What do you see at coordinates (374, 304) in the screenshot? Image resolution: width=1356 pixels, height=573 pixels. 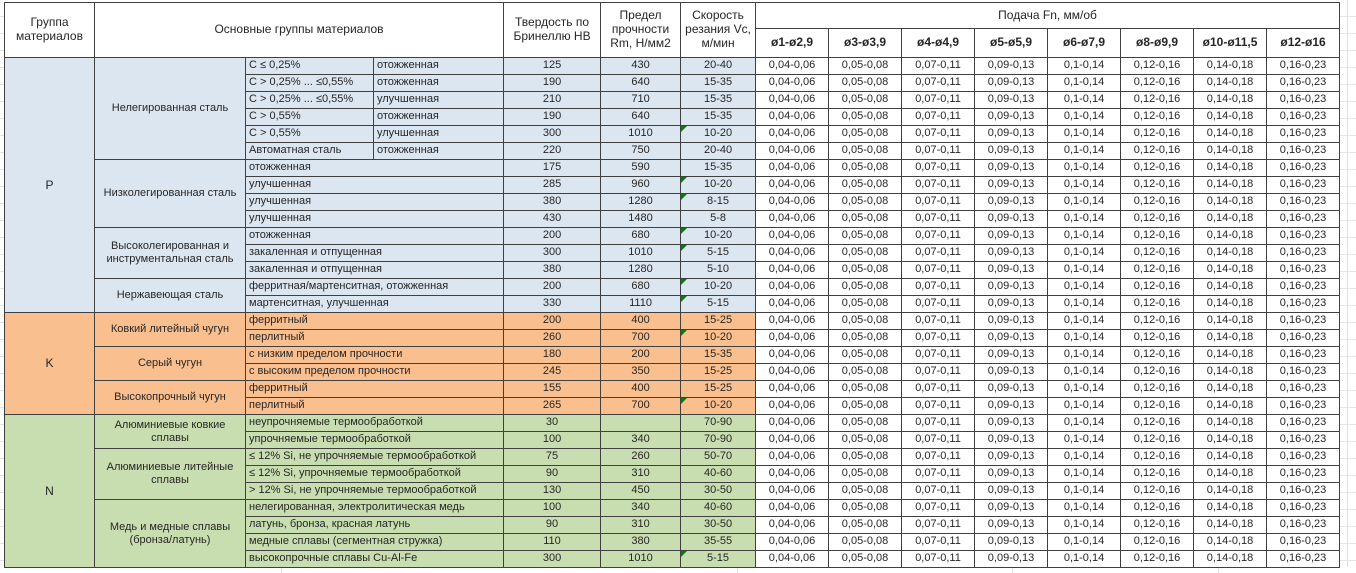 I see `material-state-cell: мартенситная, улучшенная` at bounding box center [374, 304].